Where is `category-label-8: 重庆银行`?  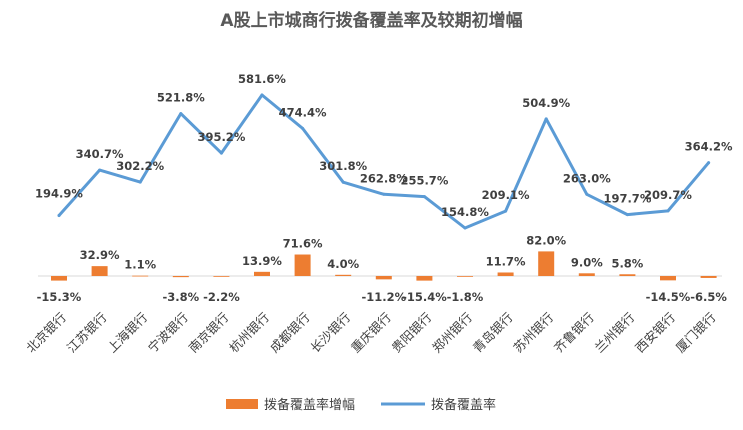
category-label-8: 重庆银行 is located at coordinates (371, 333).